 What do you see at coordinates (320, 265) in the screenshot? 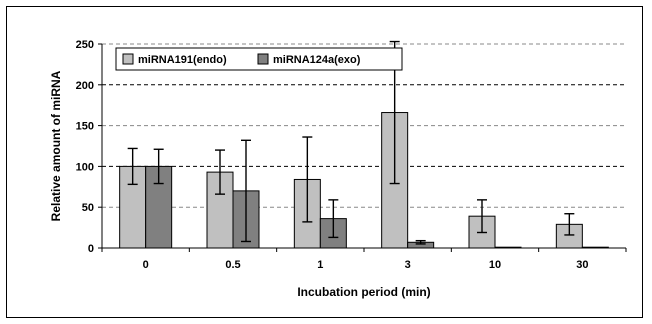
I see `x-tick-label-1: 1` at bounding box center [320, 265].